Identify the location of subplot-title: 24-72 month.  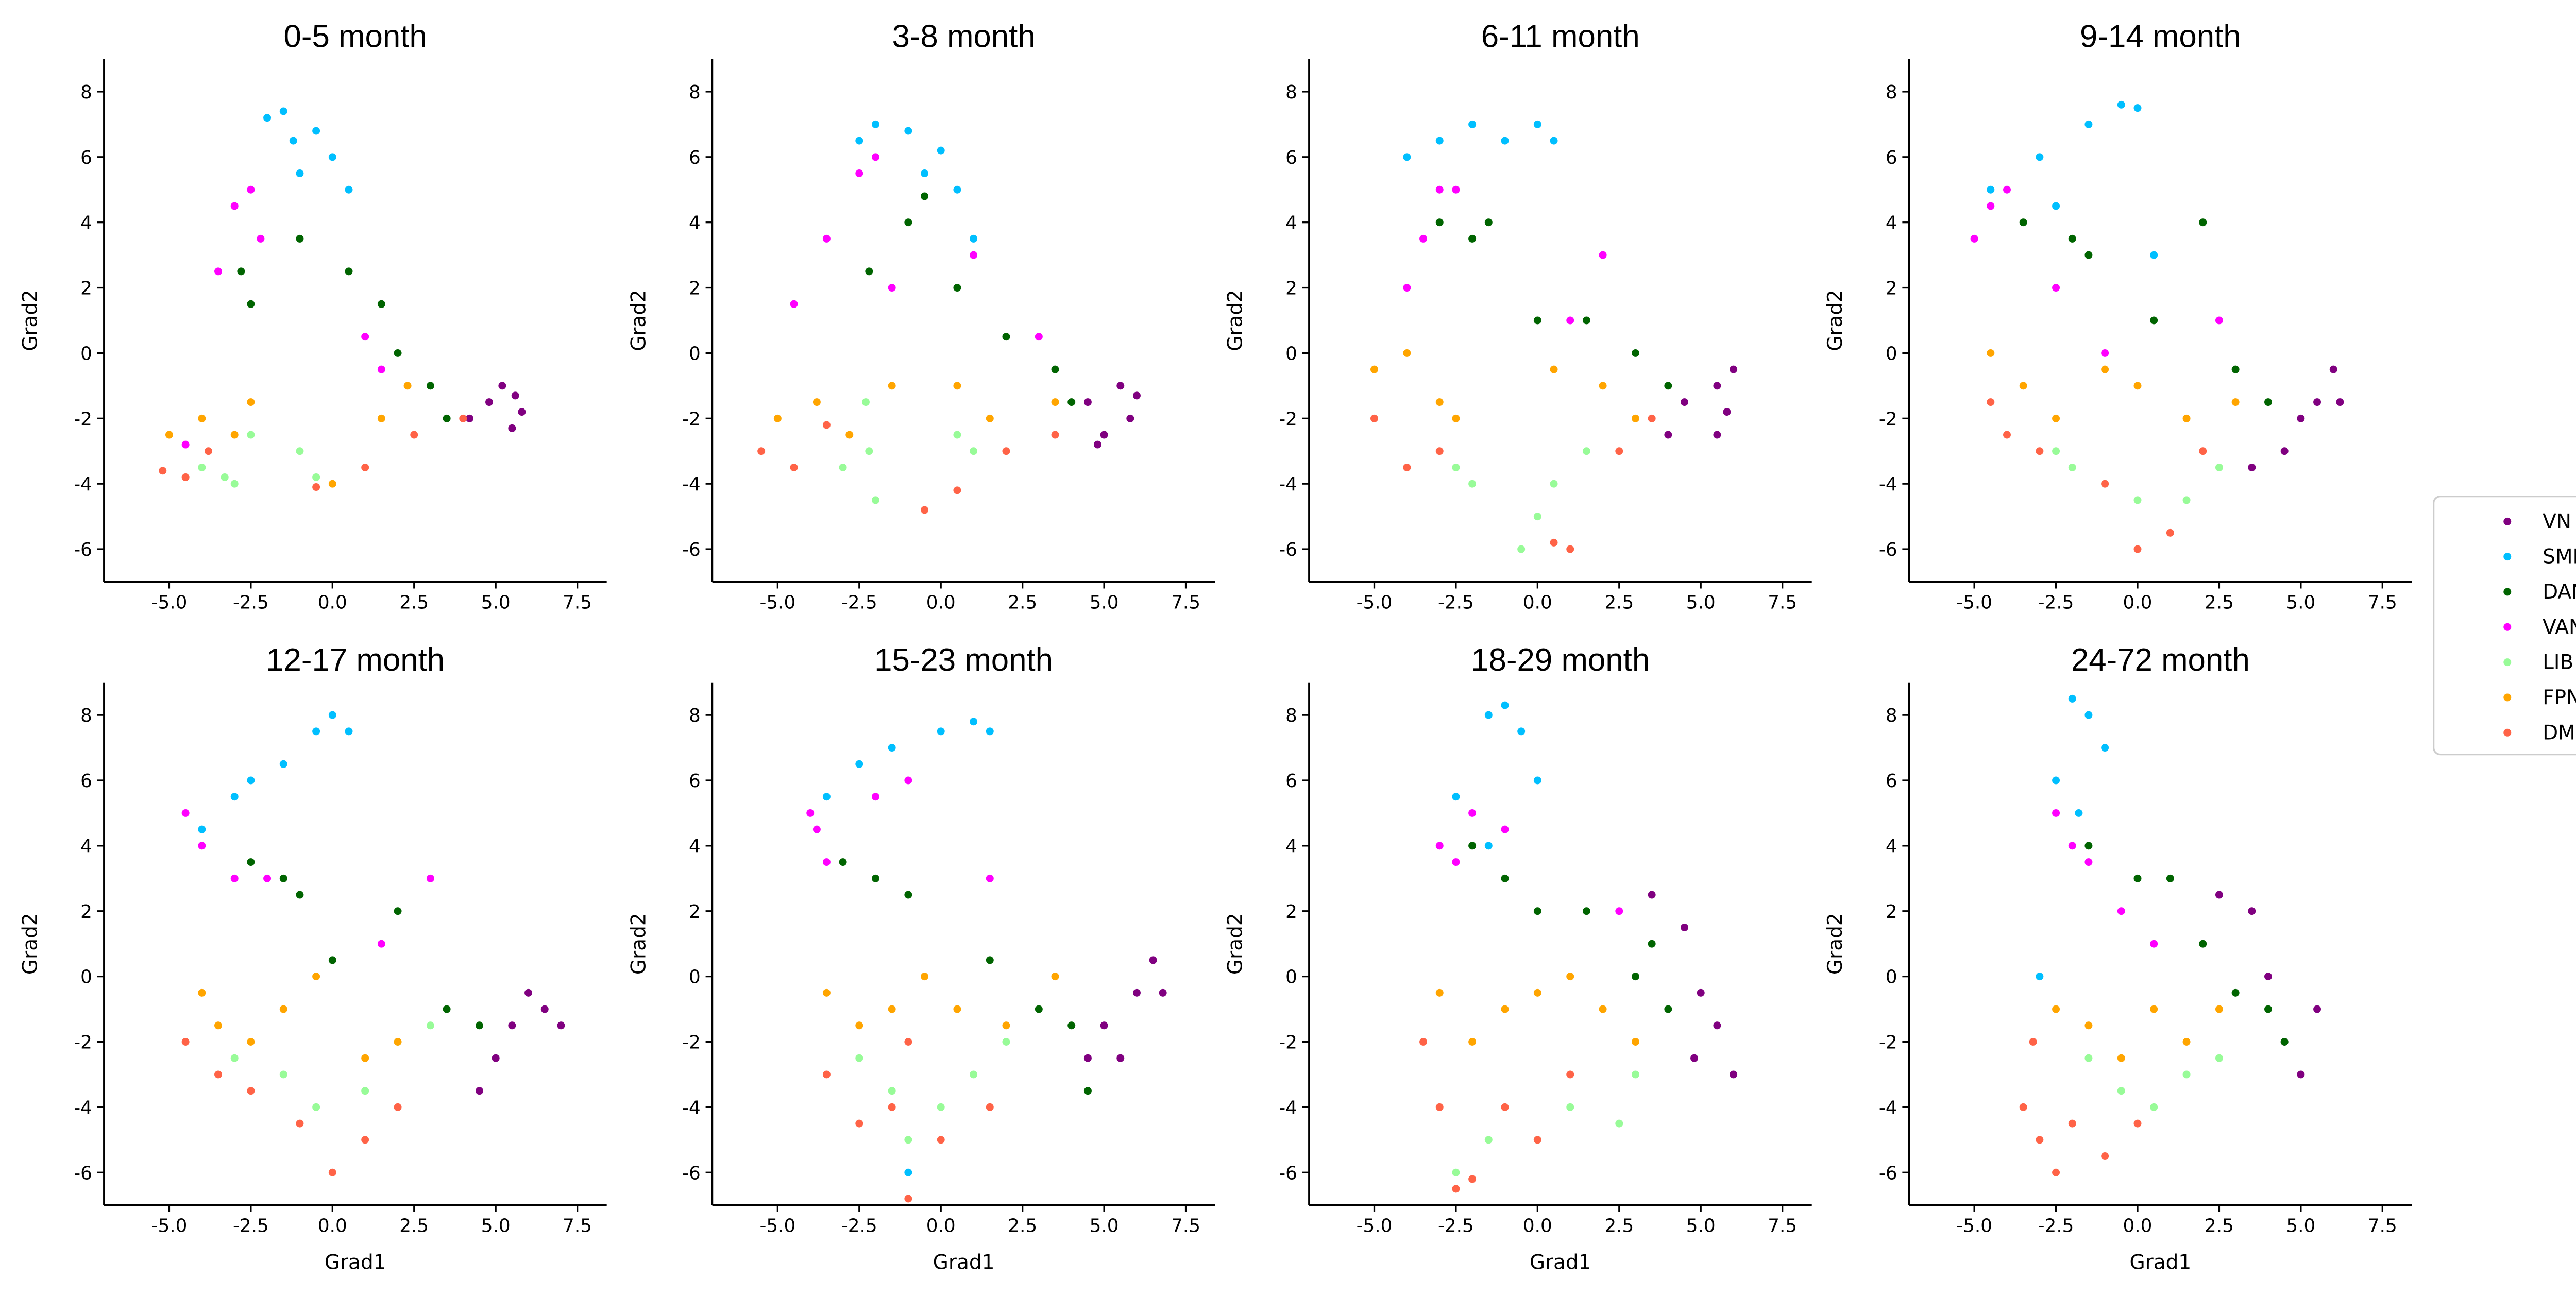
(2160, 660).